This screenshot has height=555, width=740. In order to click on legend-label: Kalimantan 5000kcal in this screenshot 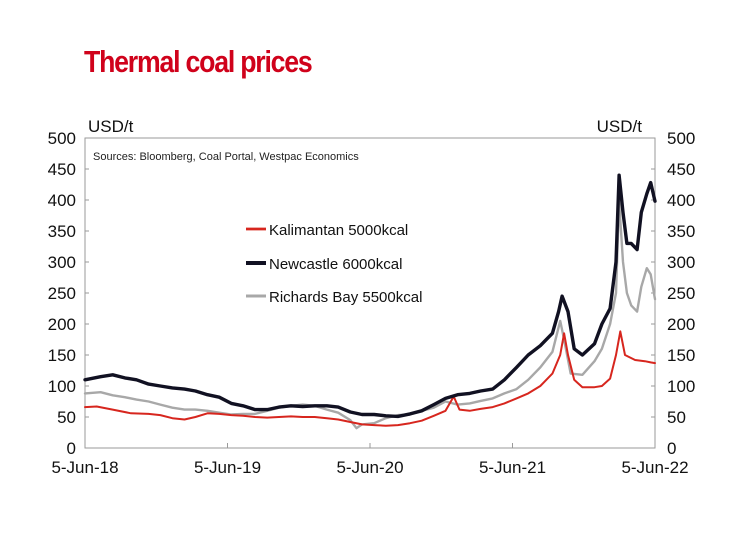, I will do `click(338, 230)`.